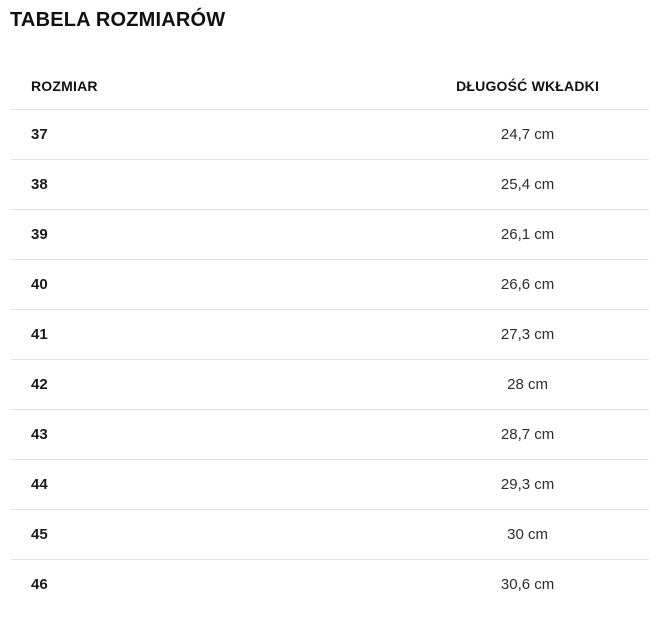 Image resolution: width=659 pixels, height=627 pixels. What do you see at coordinates (527, 184) in the screenshot?
I see `insole-length-value: 25,4 cm` at bounding box center [527, 184].